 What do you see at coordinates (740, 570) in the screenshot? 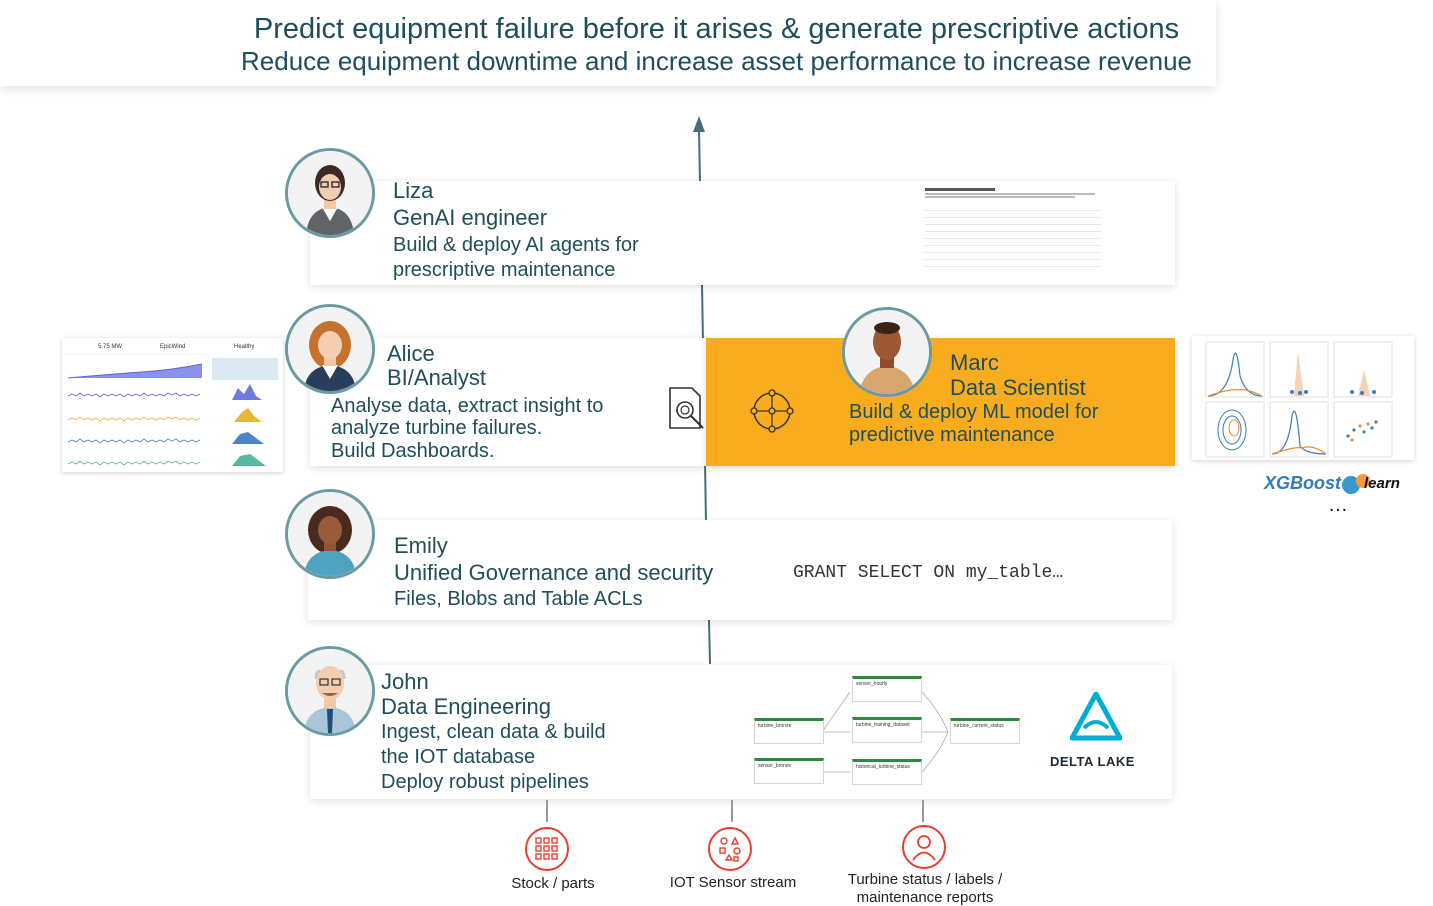
I see `emily-card` at bounding box center [740, 570].